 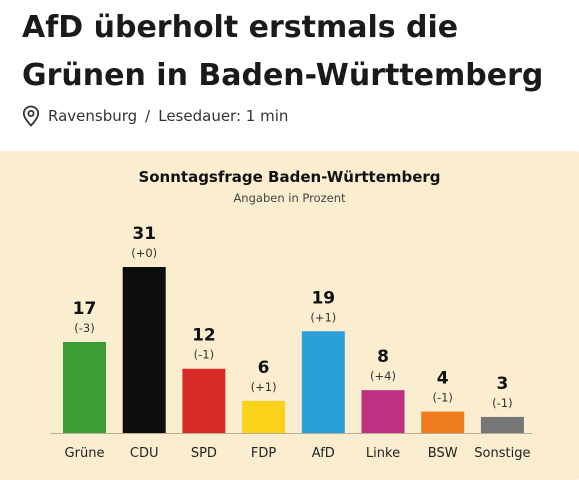 What do you see at coordinates (443, 379) in the screenshot?
I see `data-label-value: 4` at bounding box center [443, 379].